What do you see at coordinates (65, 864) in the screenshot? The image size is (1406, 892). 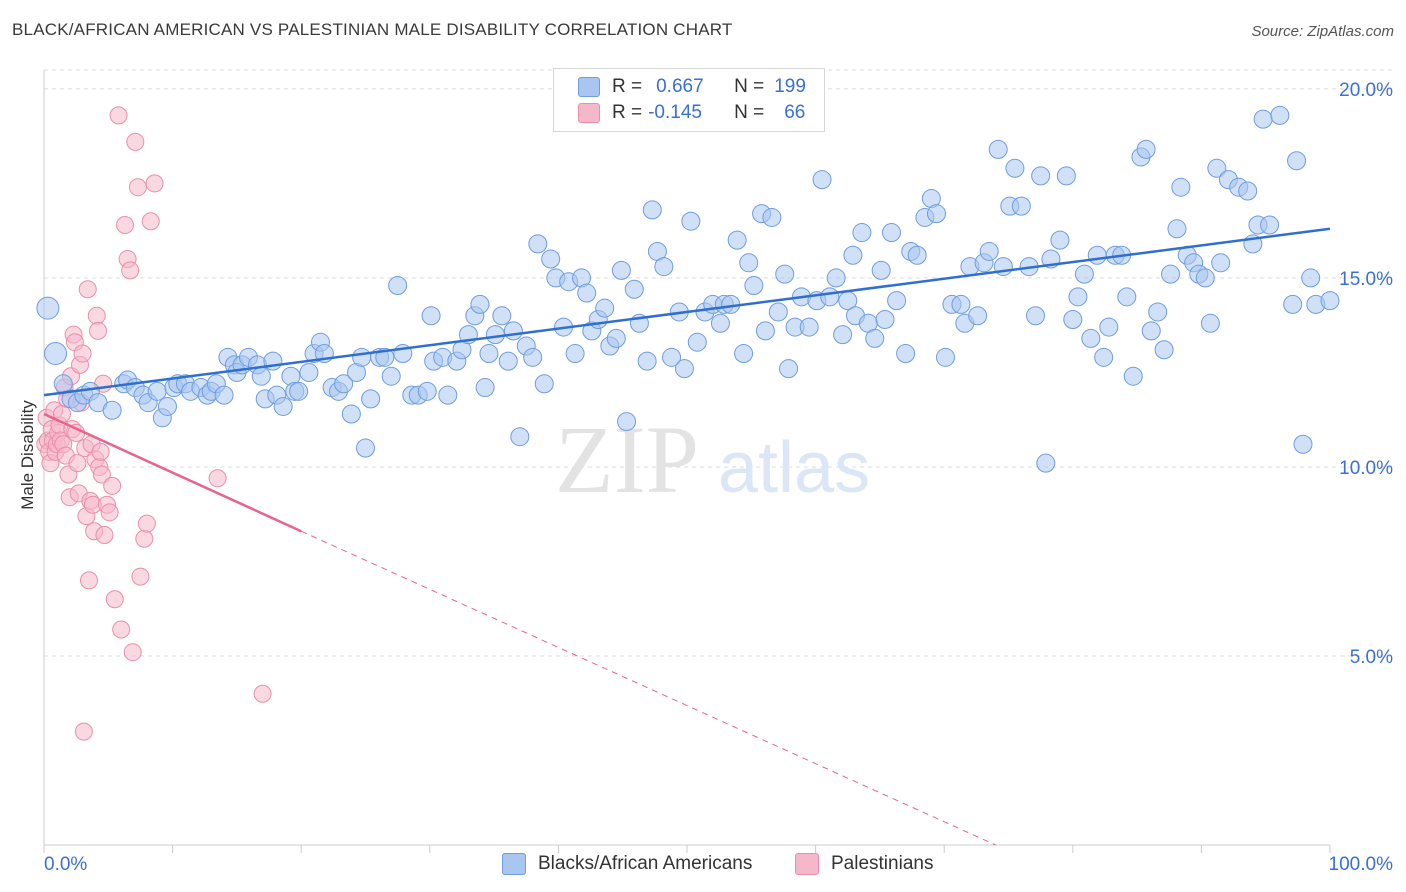 I see `x-tick-label: 0.0%` at bounding box center [65, 864].